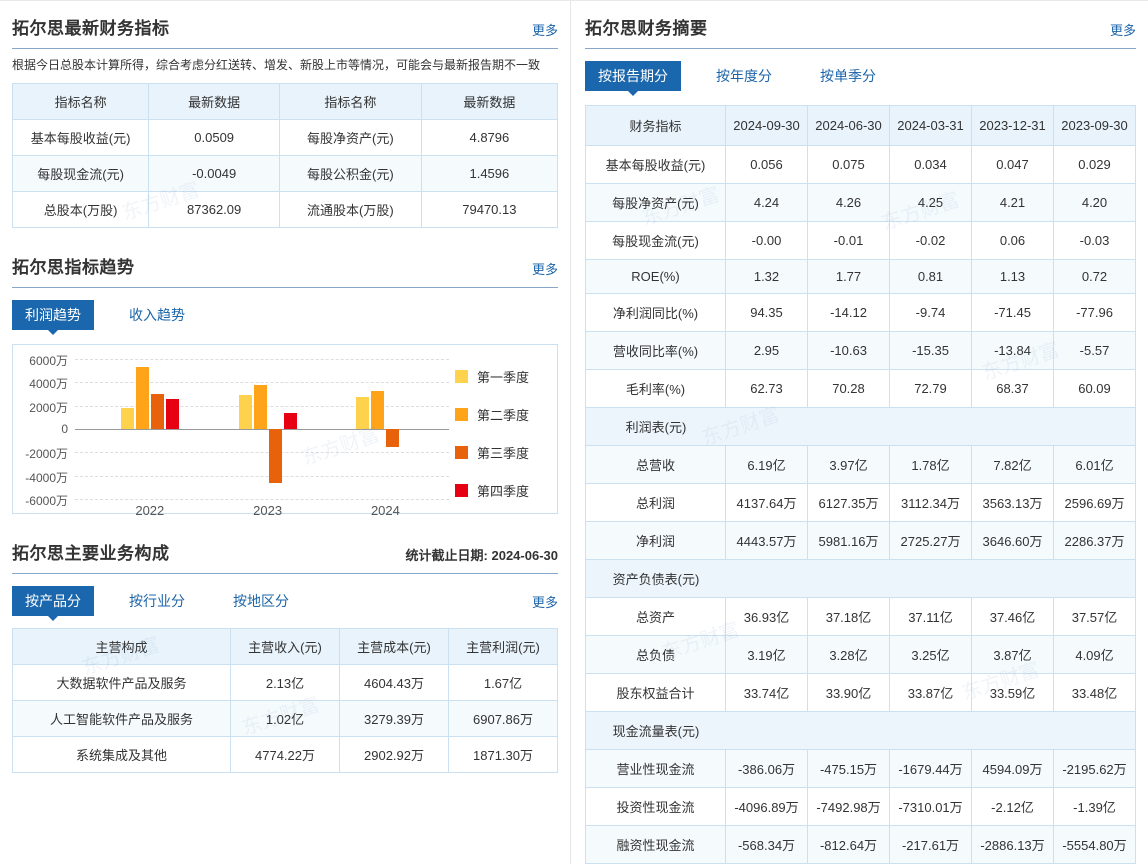 The width and height of the screenshot is (1148, 864). I want to click on legend-label: 第三季度, so click(503, 453).